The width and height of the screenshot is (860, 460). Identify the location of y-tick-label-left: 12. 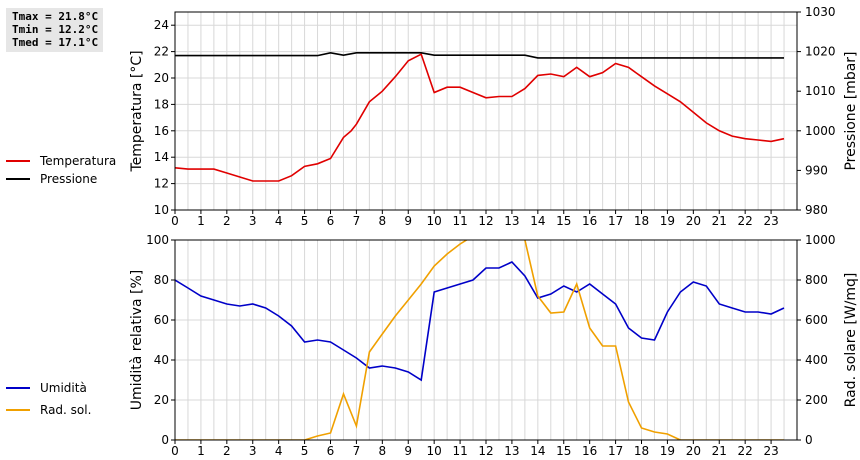
(161, 184).